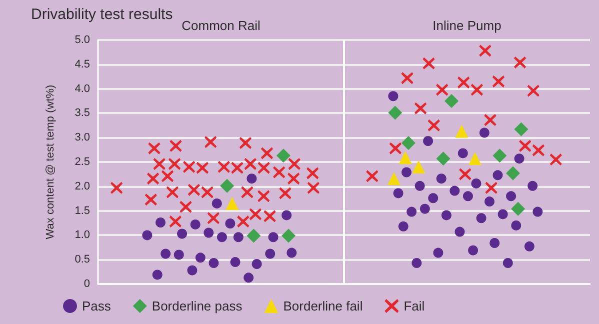 The image size is (599, 324). Describe the element at coordinates (414, 306) in the screenshot. I see `legend-label: Fail` at that location.